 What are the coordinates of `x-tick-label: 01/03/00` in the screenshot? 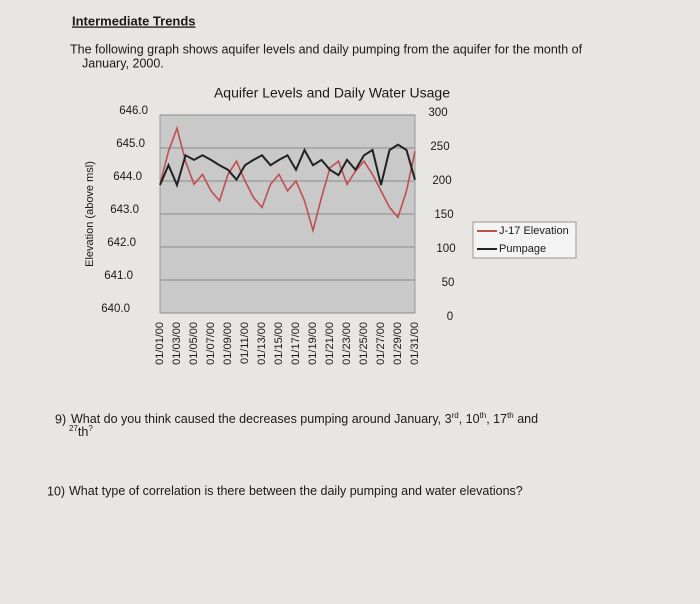 It's located at (177, 343).